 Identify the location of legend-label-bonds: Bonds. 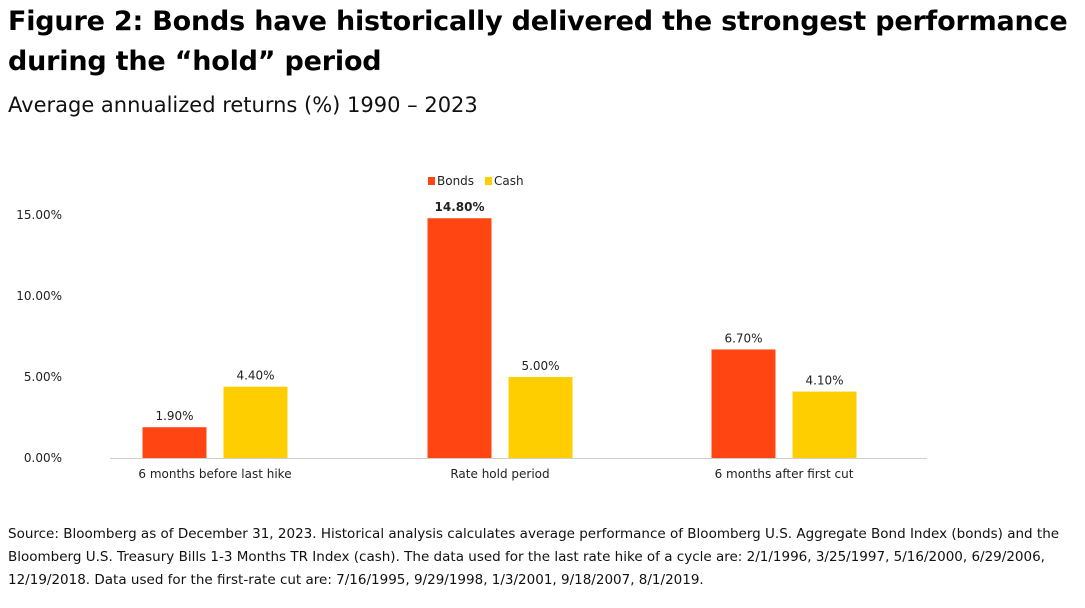
(455, 181).